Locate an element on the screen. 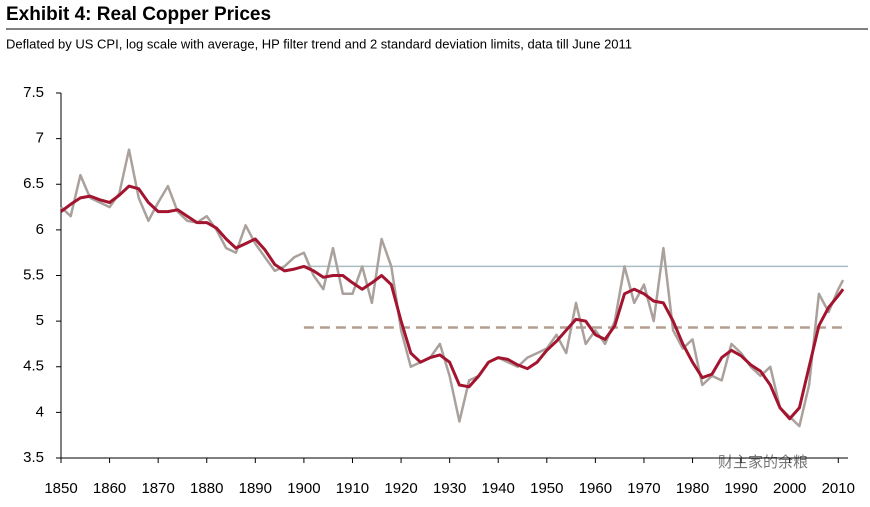 This screenshot has height=507, width=870. y-tick-label: 3.5 is located at coordinates (33, 457).